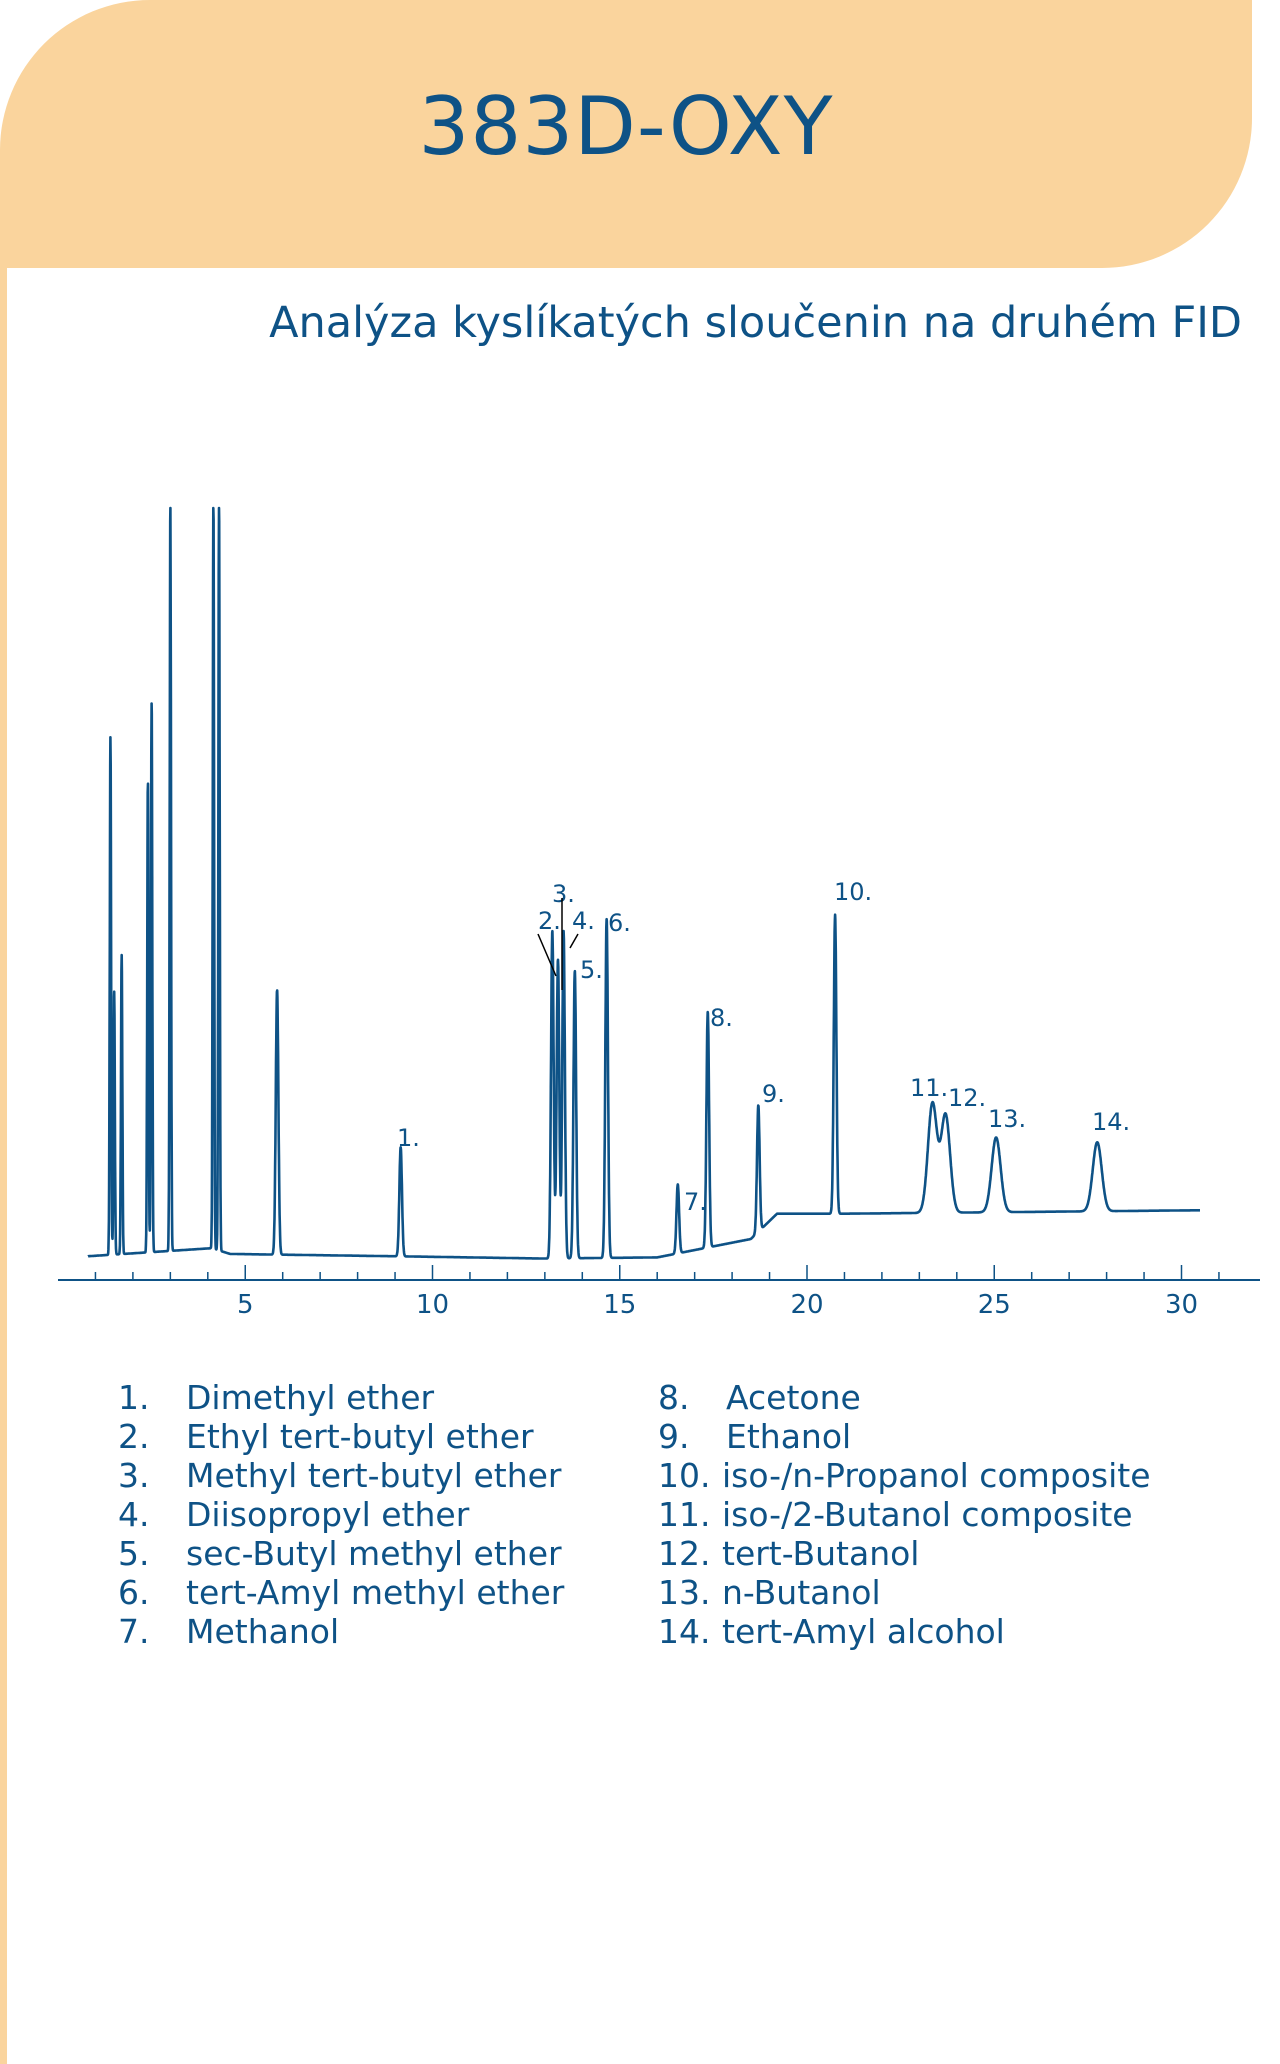 This screenshot has height=2064, width=1280. I want to click on legend-item: 11. iso-/2-Butanol composite, so click(904, 1514).